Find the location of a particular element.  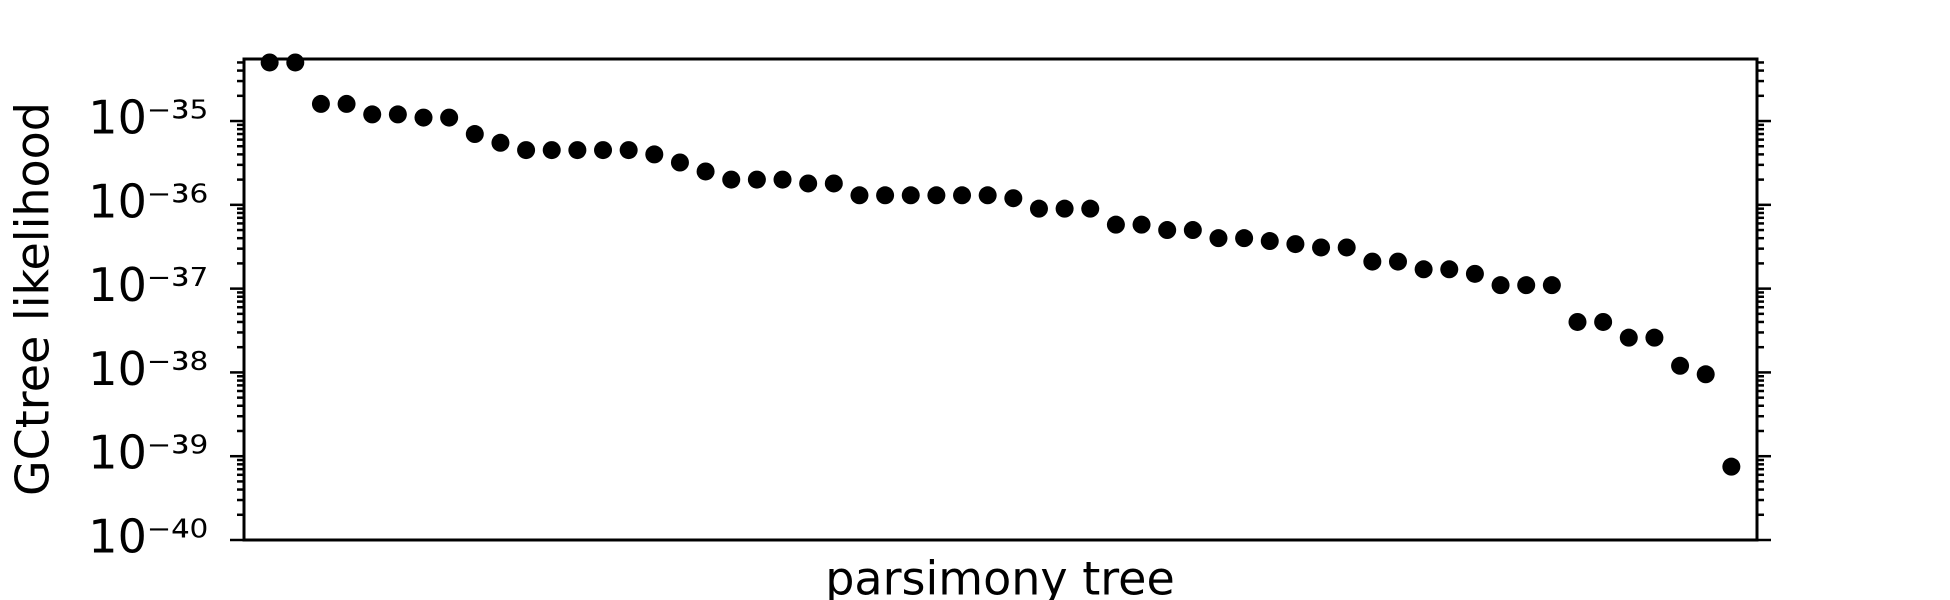

y-tick-label: 10⁻³⁷ is located at coordinates (148, 285).